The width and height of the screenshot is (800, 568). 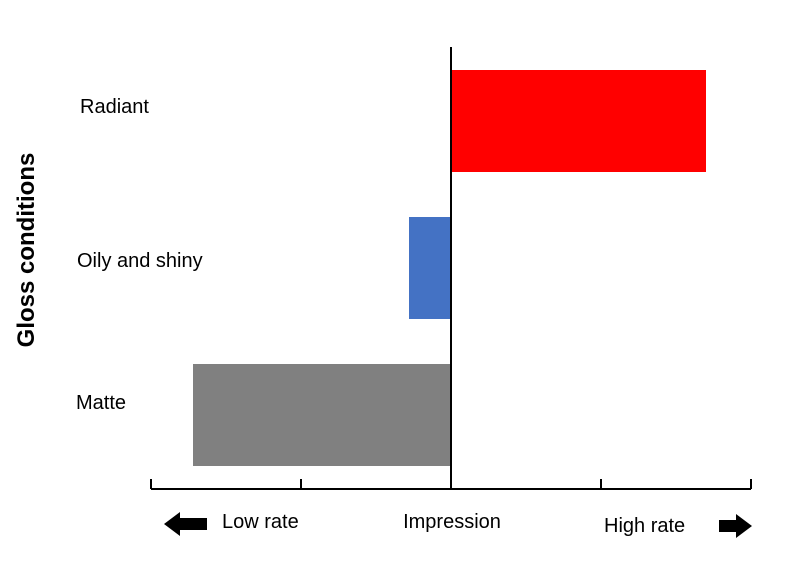 I want to click on bar-matte, so click(x=322, y=415).